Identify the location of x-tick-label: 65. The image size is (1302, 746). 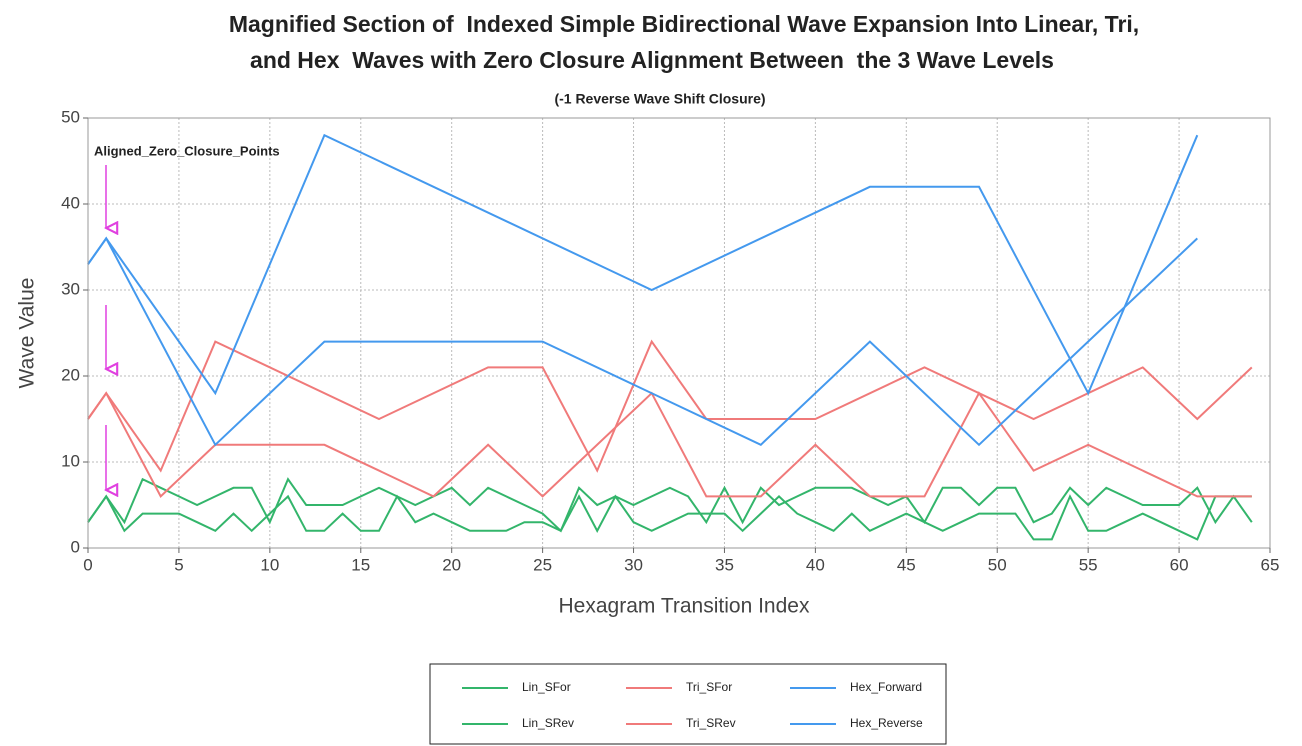
(1270, 564).